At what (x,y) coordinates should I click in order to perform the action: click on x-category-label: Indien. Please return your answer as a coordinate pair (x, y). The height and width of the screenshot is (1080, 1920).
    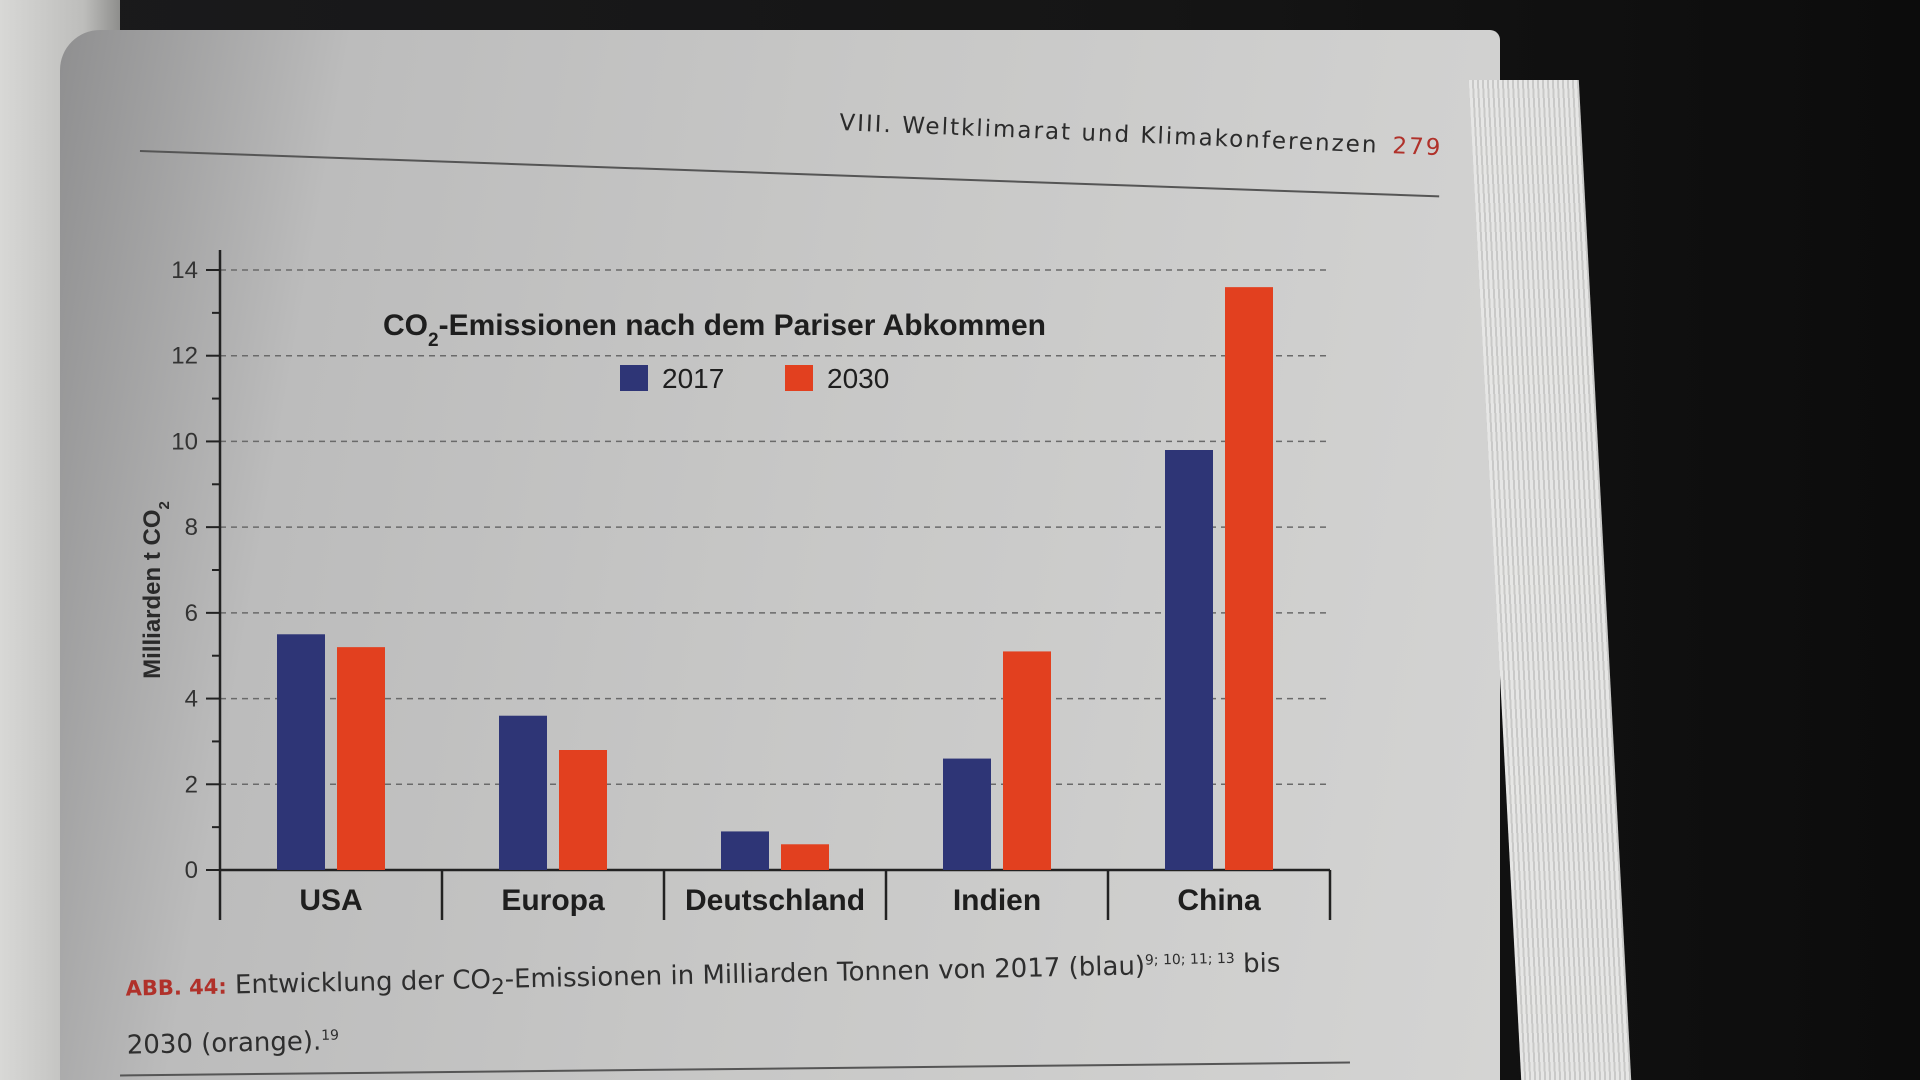
    Looking at the image, I should click on (997, 900).